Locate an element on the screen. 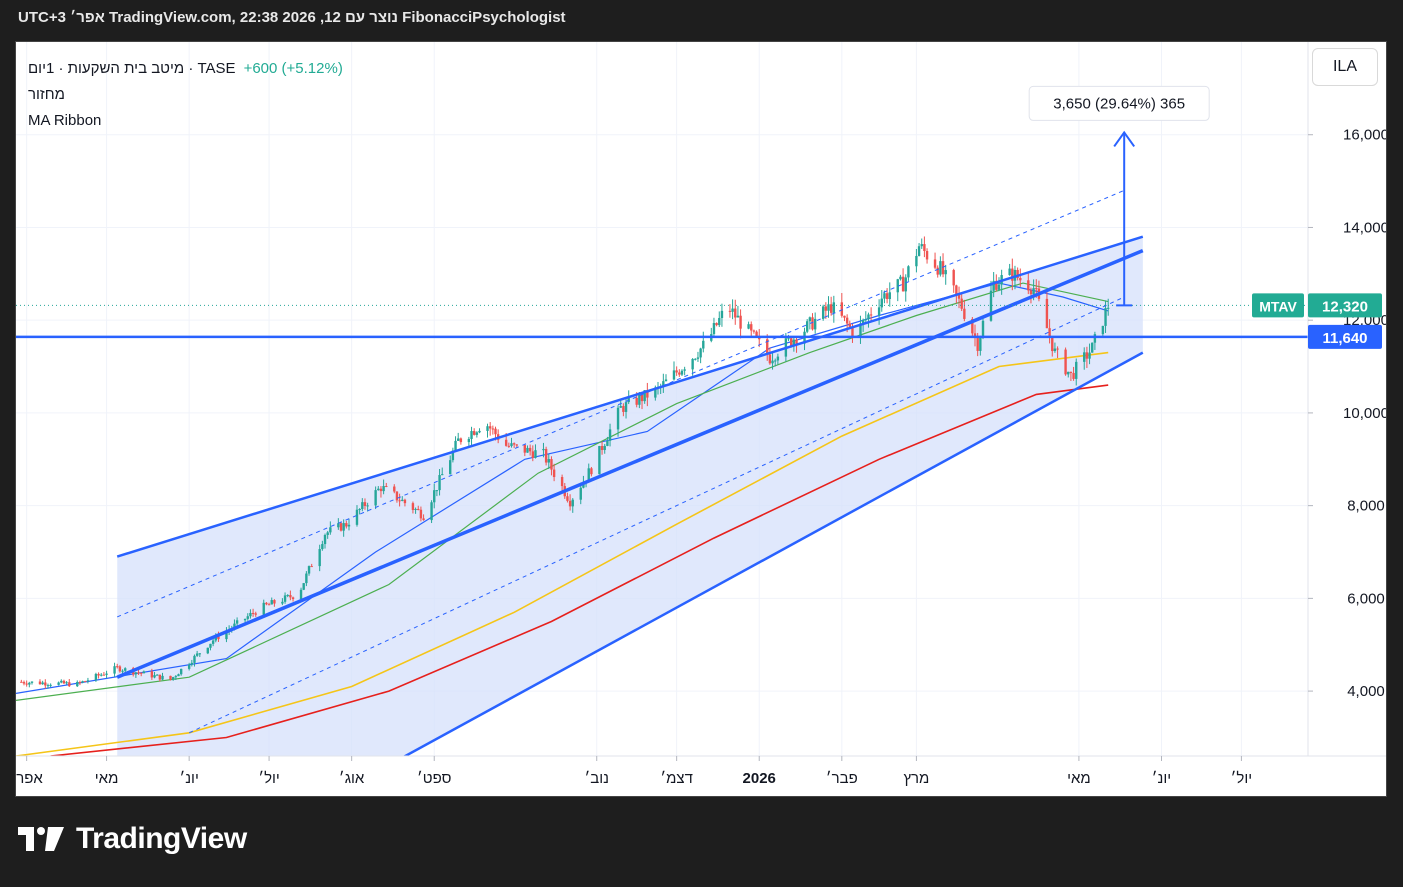 The height and width of the screenshot is (887, 1403). measure-label-box is located at coordinates (1119, 103).